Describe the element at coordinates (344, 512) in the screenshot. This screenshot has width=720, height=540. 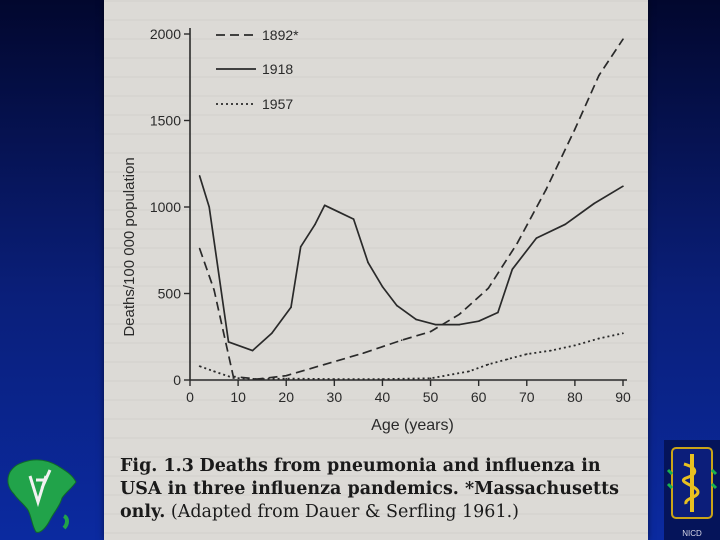
I see `caption-source: (Adapted from Dauer & Serfling 1961.)` at that location.